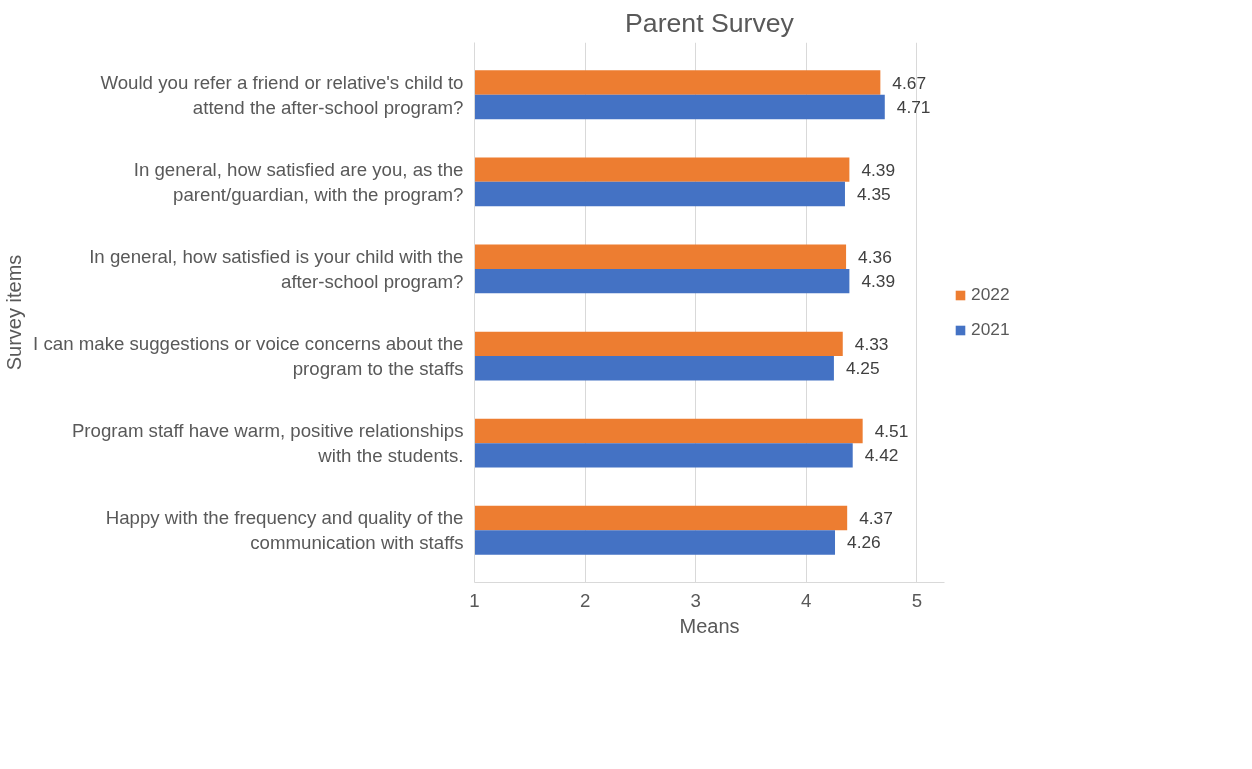 This screenshot has width=1252, height=769. I want to click on data-label: 4.51, so click(891, 430).